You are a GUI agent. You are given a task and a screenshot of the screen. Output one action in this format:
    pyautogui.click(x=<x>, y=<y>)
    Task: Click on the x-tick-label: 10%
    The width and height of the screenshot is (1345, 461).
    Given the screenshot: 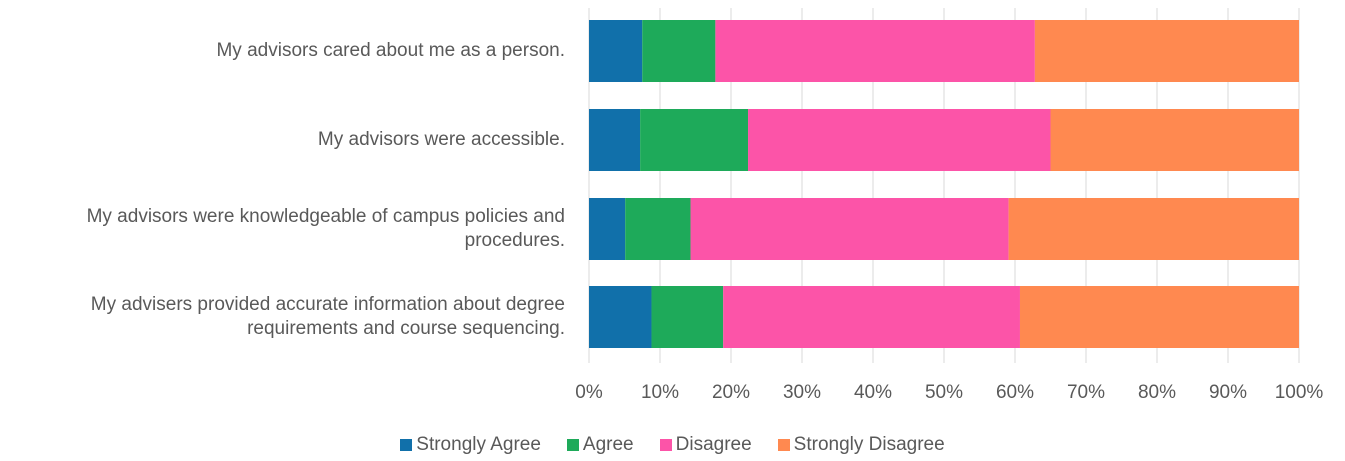 What is the action you would take?
    pyautogui.click(x=660, y=392)
    